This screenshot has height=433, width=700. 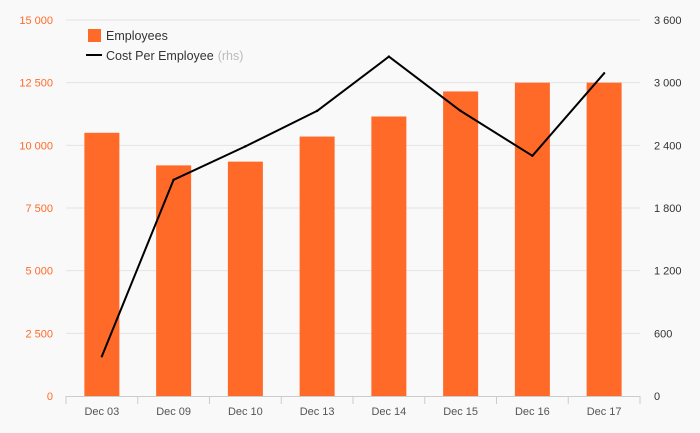 I want to click on legend-label-rhs-suffix: (rhs), so click(x=231, y=56).